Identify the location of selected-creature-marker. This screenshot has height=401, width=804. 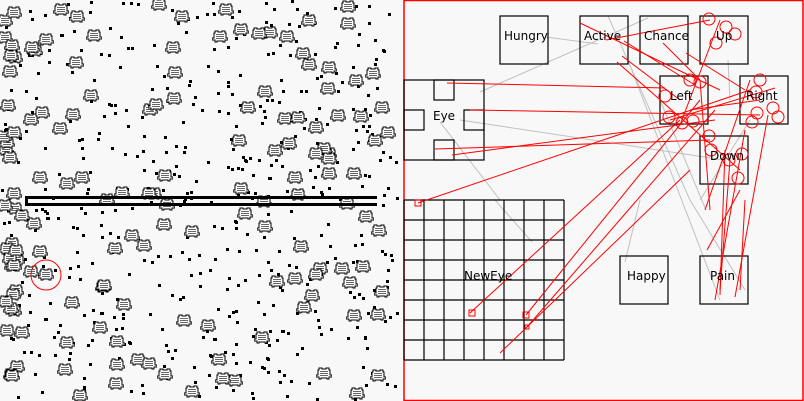
(46, 275).